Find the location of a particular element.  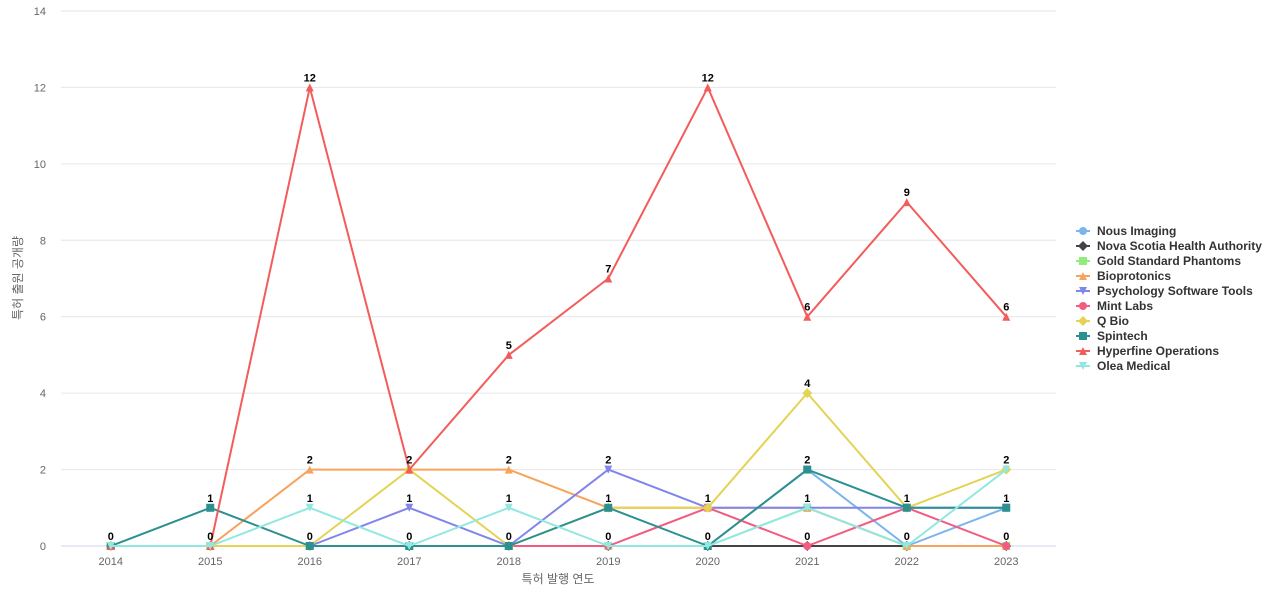

legend-item-spintech: Spintech is located at coordinates (1112, 336).